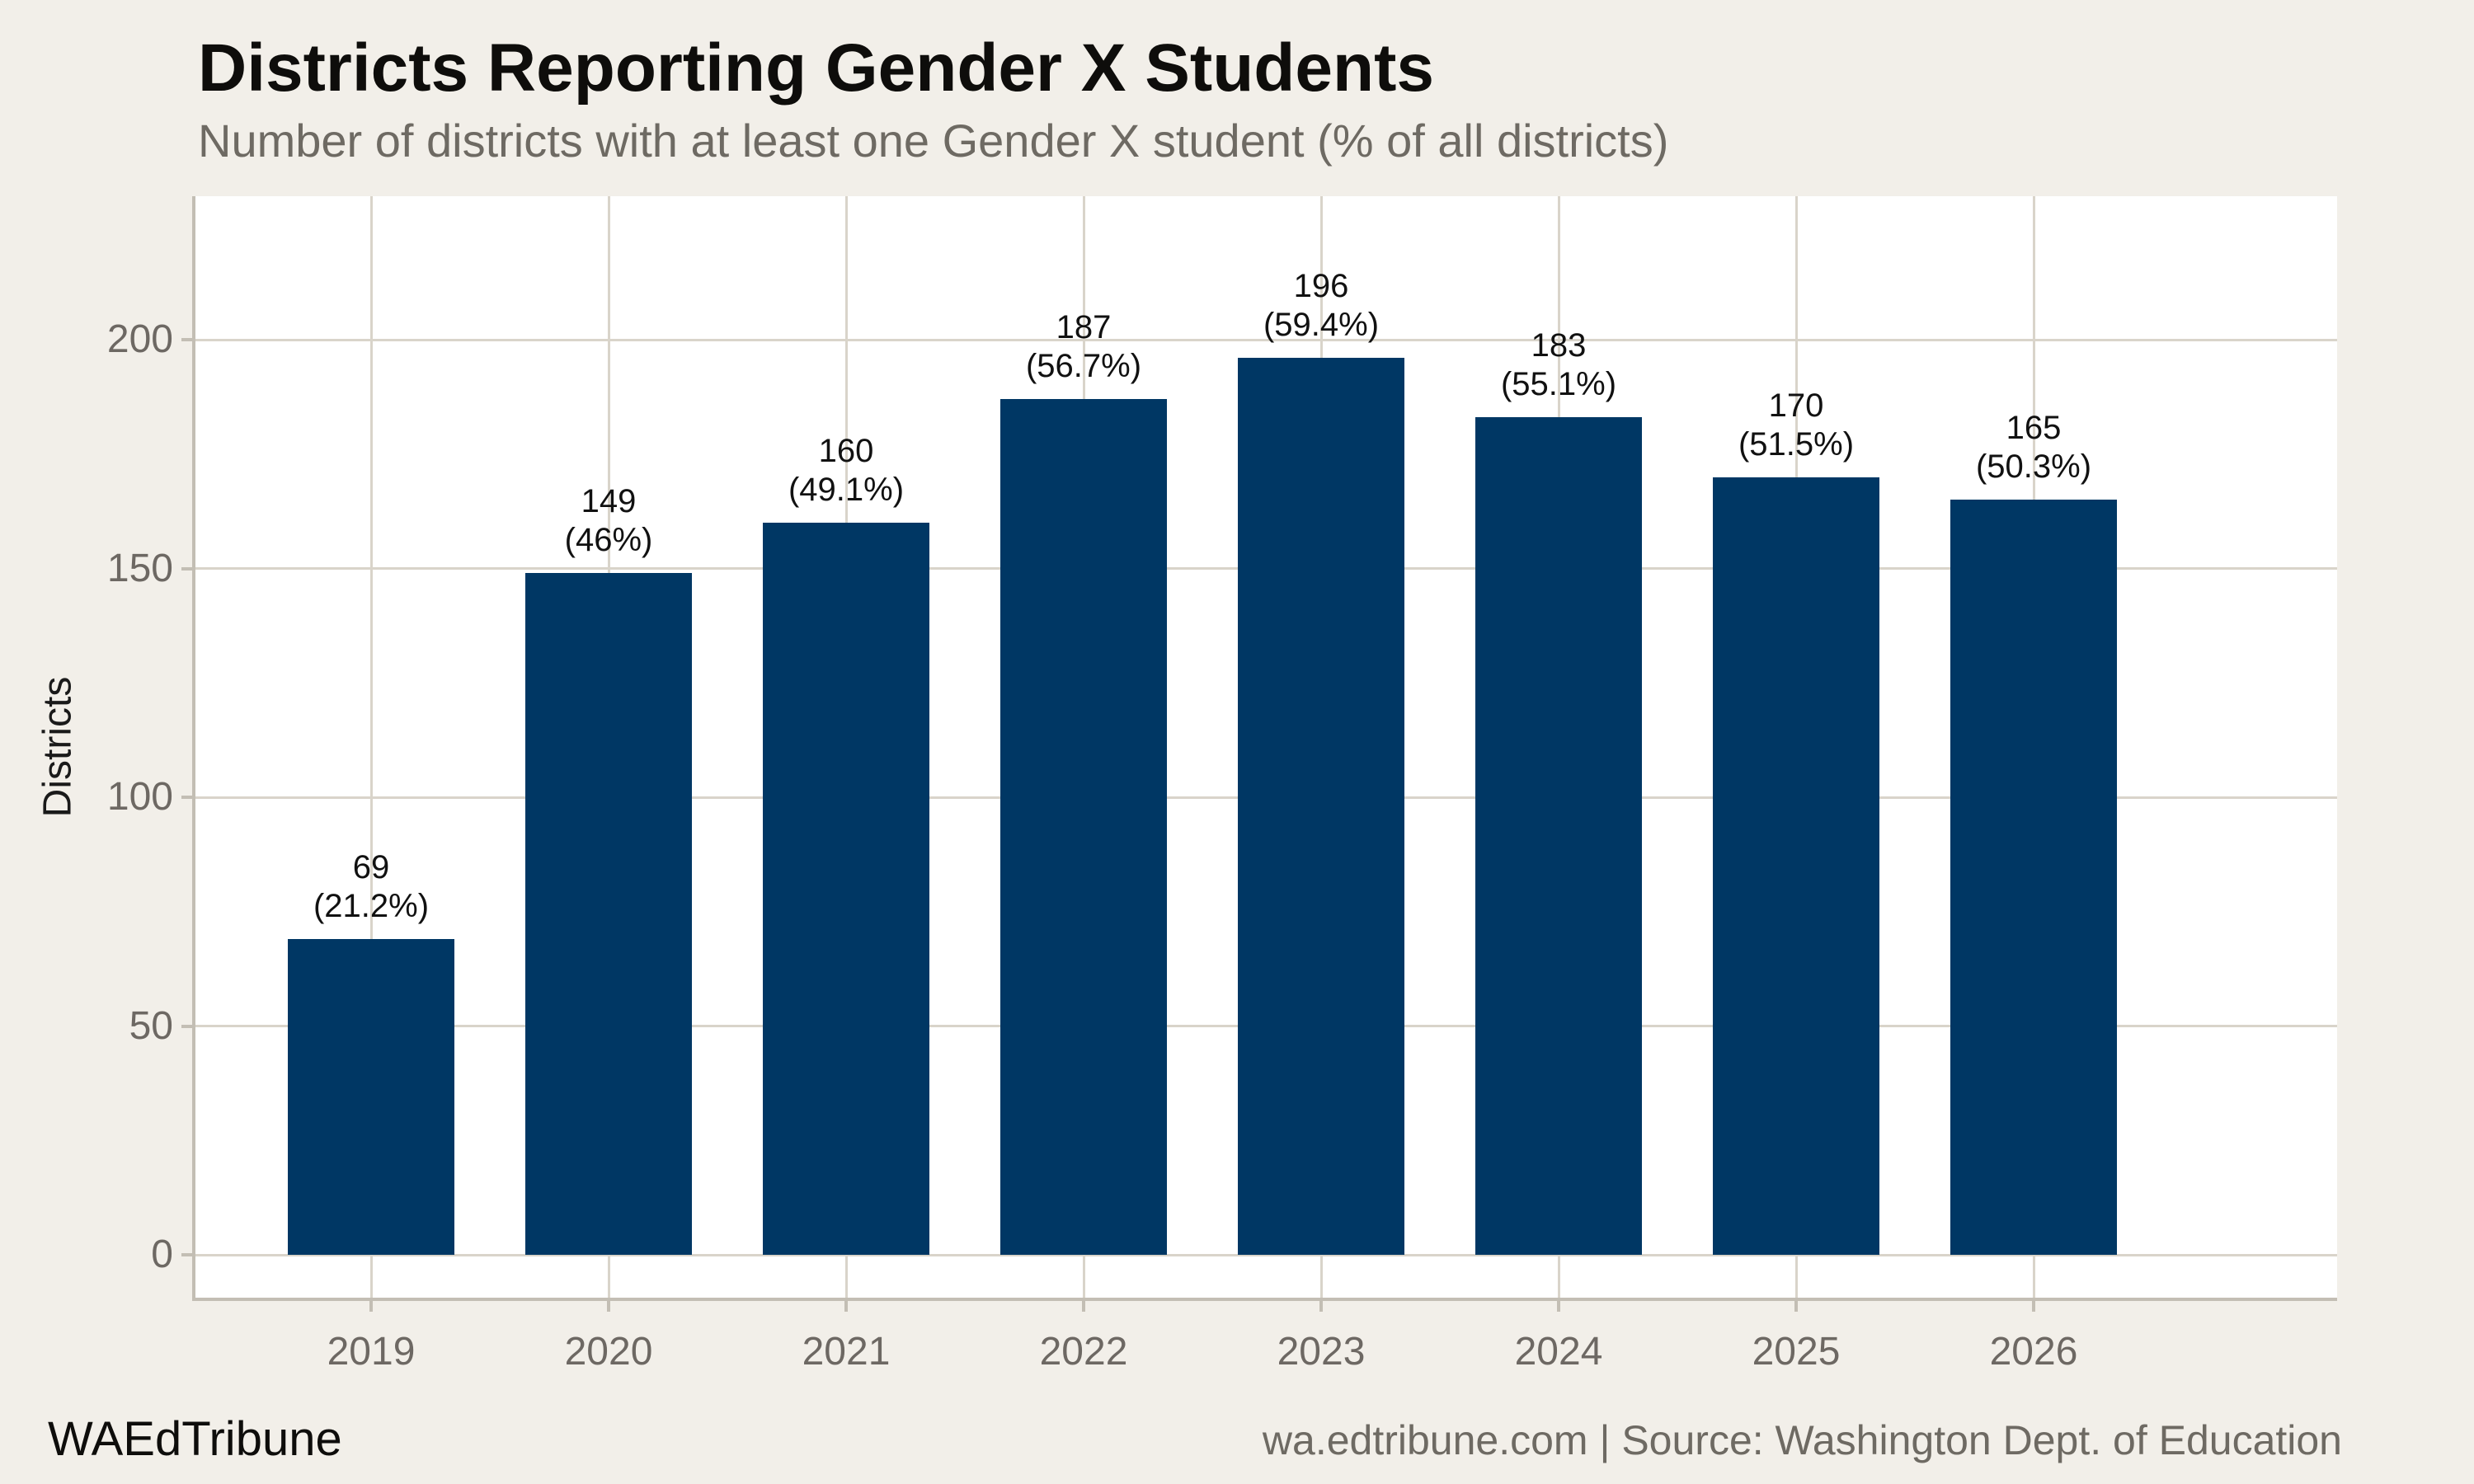 The image size is (2474, 1484). I want to click on y-tick-label: 200, so click(139, 339).